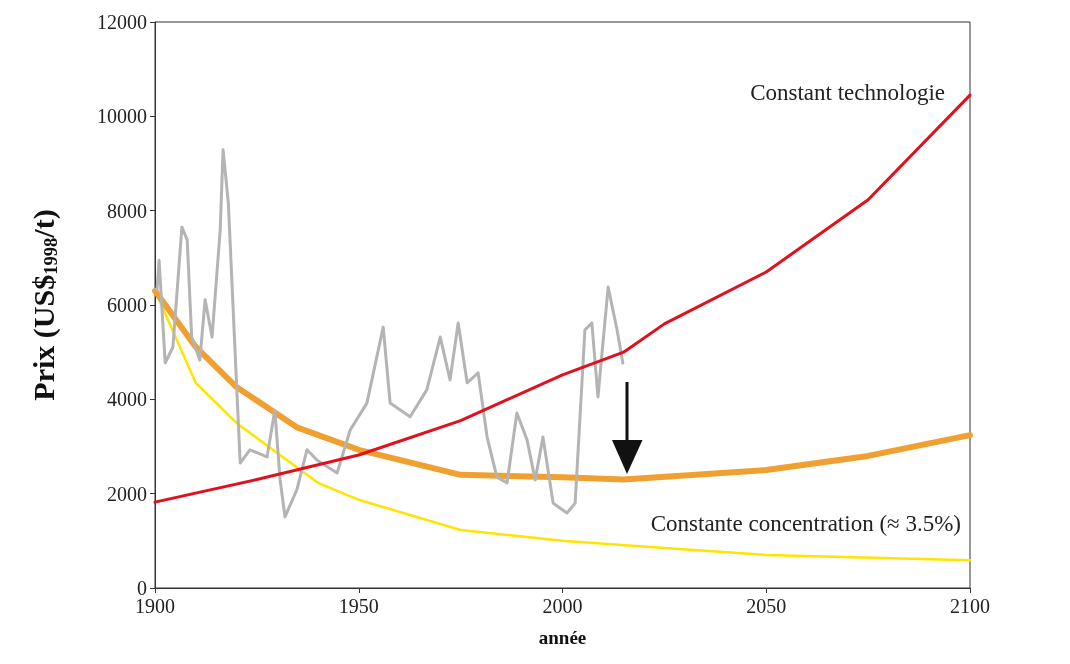 This screenshot has width=1070, height=664. I want to click on x-tick-label: 2100, so click(970, 606).